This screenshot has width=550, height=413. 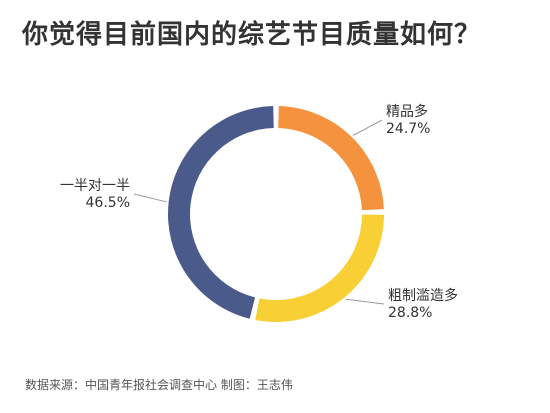 What do you see at coordinates (252, 35) in the screenshot?
I see `chart-title: 你觉得目前国内的综艺节目质量如何？` at bounding box center [252, 35].